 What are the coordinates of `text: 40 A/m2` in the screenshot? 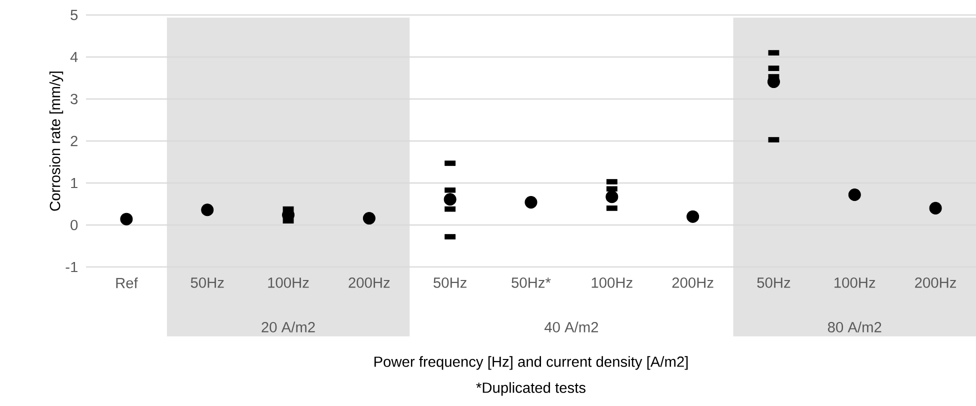 It's located at (571, 327).